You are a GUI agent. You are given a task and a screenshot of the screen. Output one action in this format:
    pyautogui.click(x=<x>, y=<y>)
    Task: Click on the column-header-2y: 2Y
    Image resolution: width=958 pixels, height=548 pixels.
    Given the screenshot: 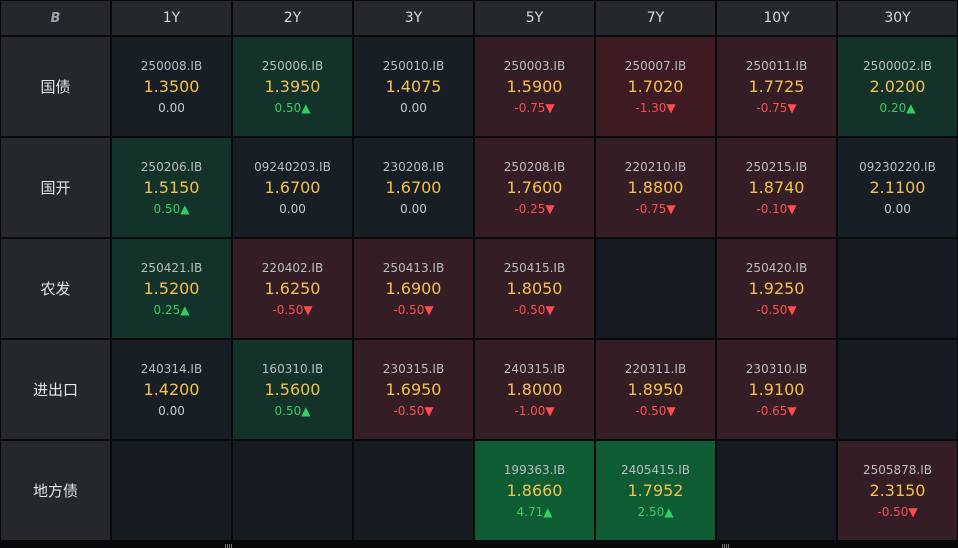 What is the action you would take?
    pyautogui.click(x=292, y=18)
    